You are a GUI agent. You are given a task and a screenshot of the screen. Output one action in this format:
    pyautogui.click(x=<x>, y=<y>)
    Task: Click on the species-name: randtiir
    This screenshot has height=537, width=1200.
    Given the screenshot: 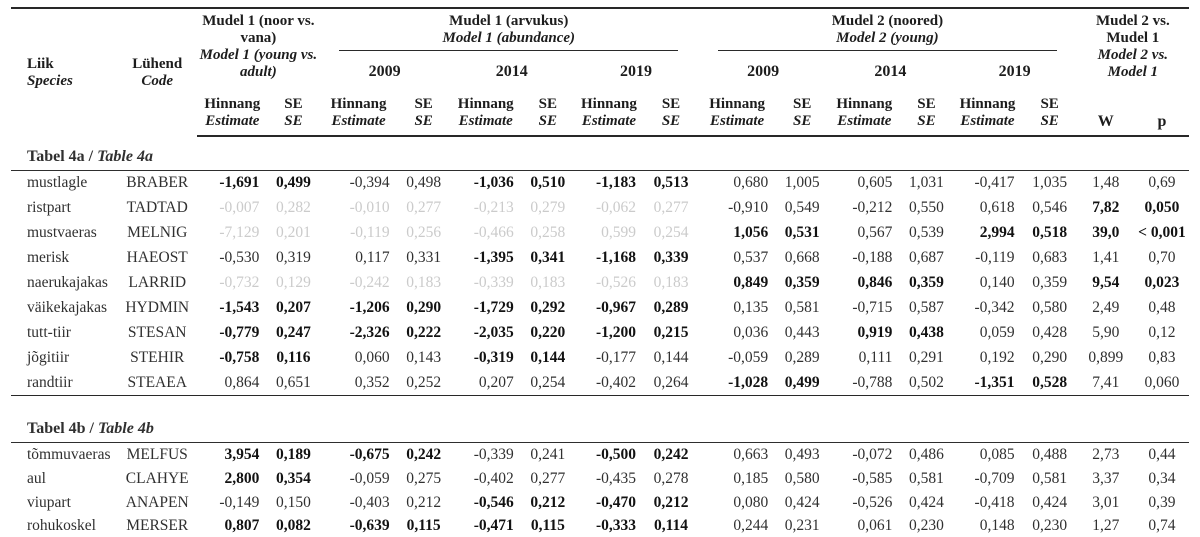 What is the action you would take?
    pyautogui.click(x=64, y=383)
    